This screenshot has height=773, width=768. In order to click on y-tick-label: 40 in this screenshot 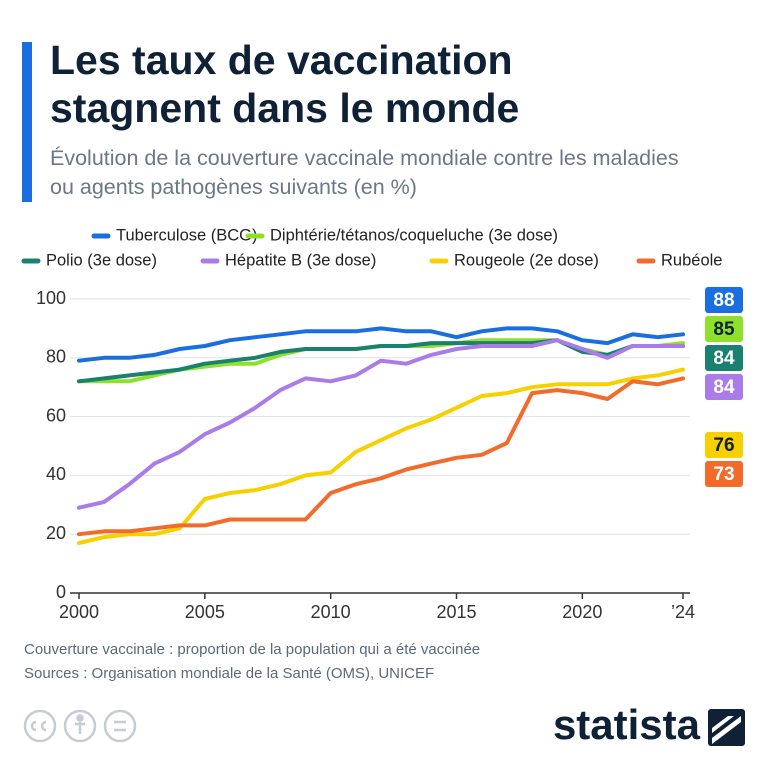, I will do `click(56, 474)`.